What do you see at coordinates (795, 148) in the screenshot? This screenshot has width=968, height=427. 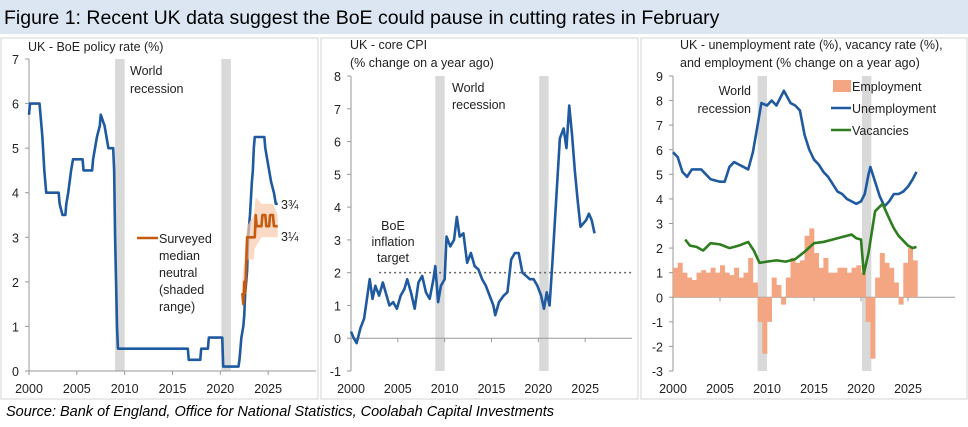 I see `series-unemployment` at bounding box center [795, 148].